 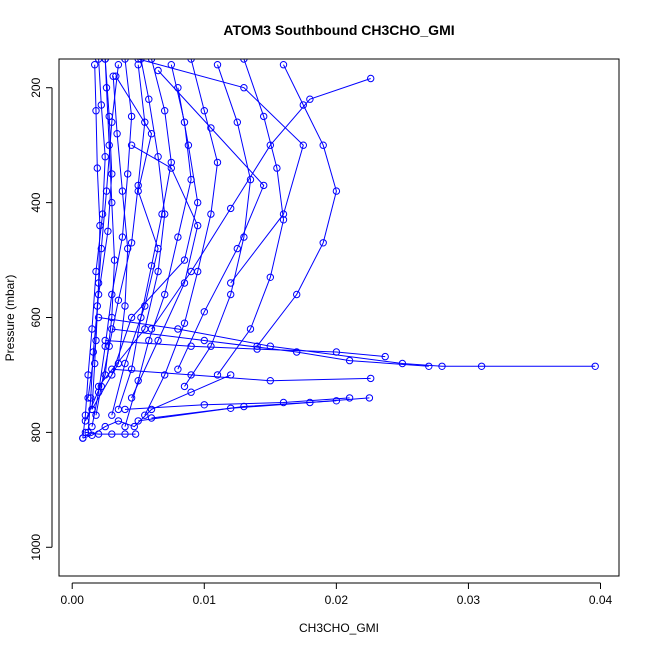 What do you see at coordinates (36, 547) in the screenshot?
I see `y-tick-label: 1000` at bounding box center [36, 547].